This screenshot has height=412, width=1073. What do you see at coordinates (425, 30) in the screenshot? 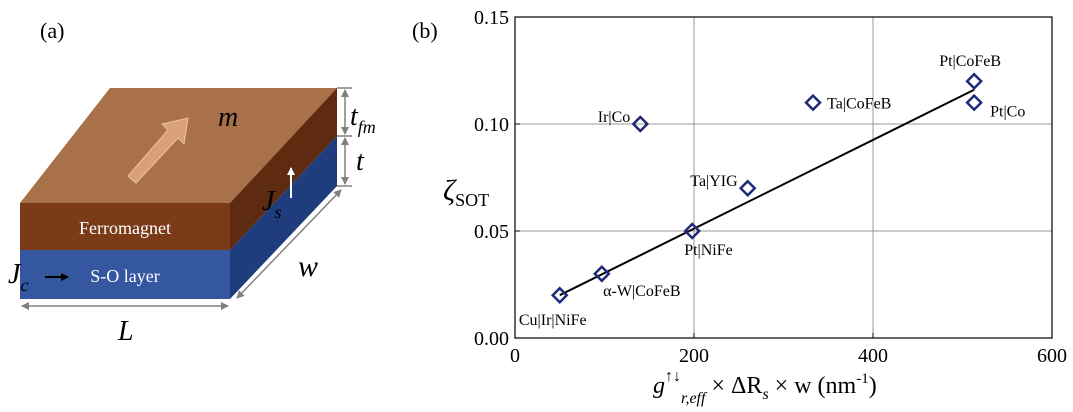
I see `panel-b-label: (b)` at bounding box center [425, 30].